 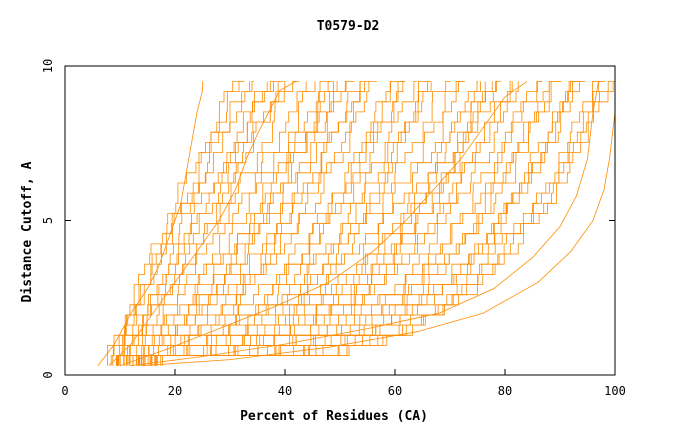 What do you see at coordinates (285, 391) in the screenshot?
I see `x-tick-label: 40` at bounding box center [285, 391].